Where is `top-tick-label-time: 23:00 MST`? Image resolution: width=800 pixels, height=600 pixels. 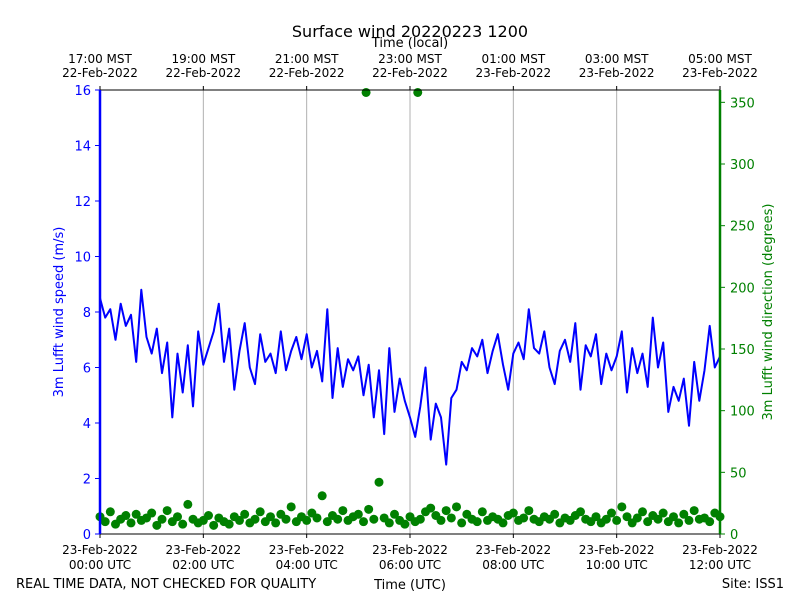
top-tick-label-time: 23:00 MST is located at coordinates (410, 59).